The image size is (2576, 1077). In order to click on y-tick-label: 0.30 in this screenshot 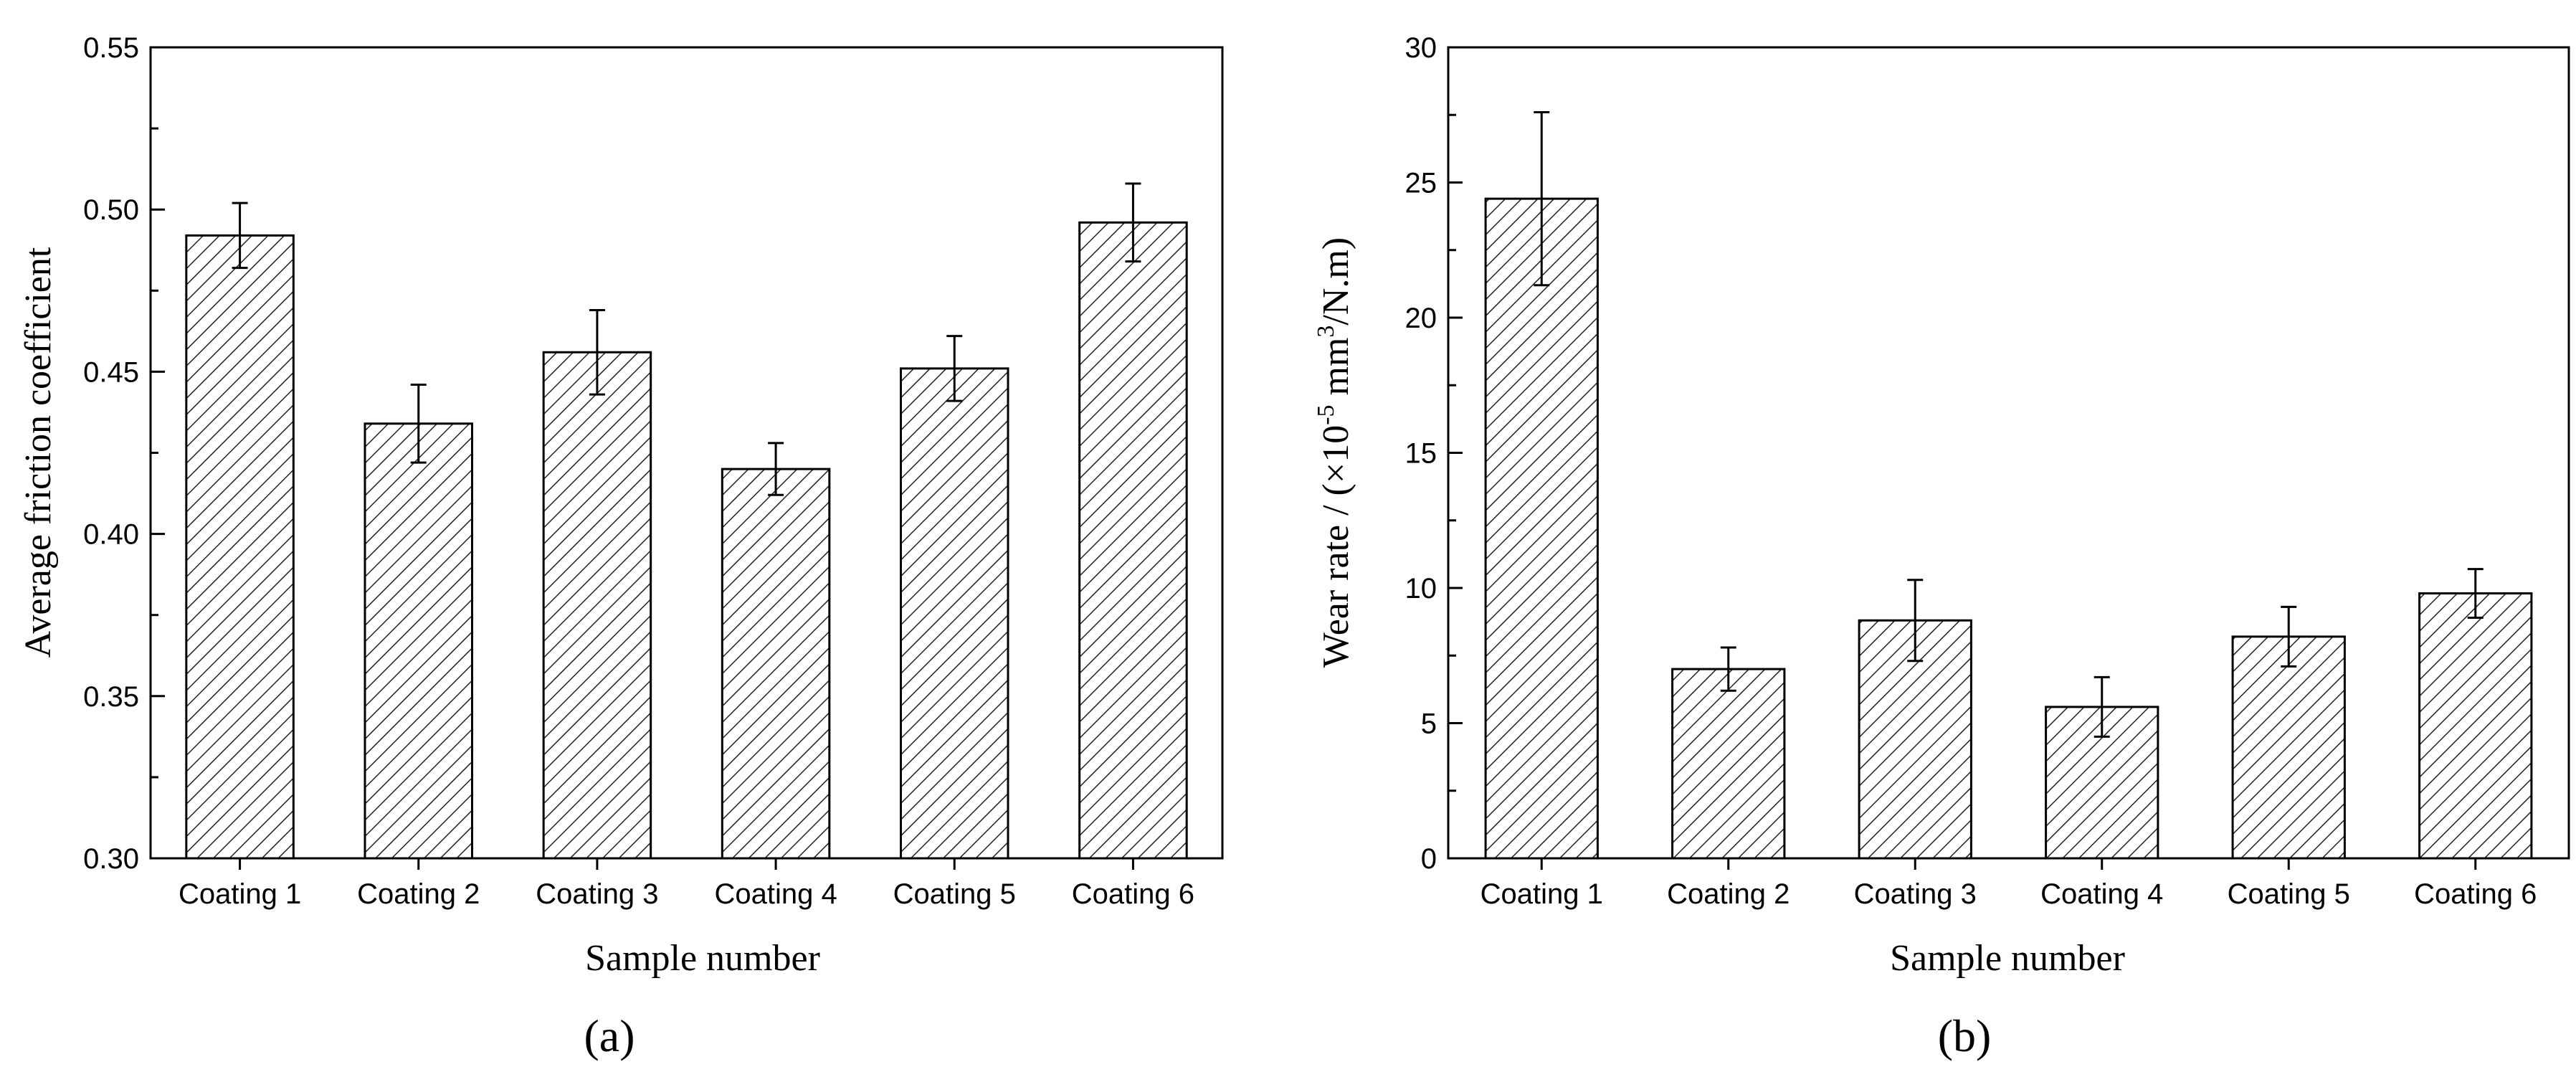, I will do `click(111, 859)`.